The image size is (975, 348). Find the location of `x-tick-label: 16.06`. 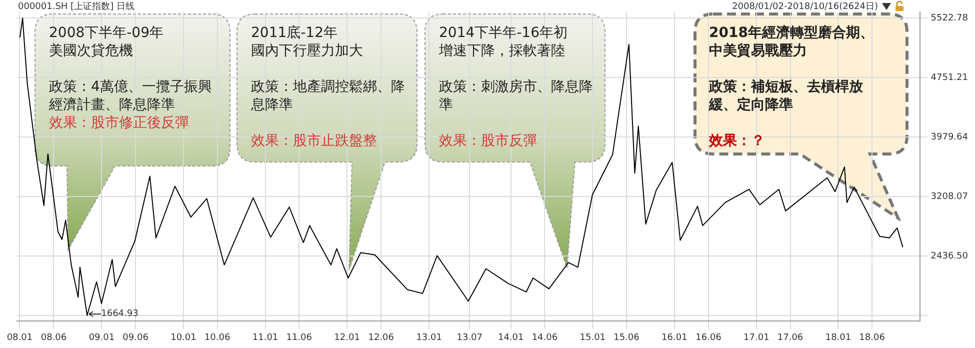

x-tick-label: 16.06 is located at coordinates (709, 337).